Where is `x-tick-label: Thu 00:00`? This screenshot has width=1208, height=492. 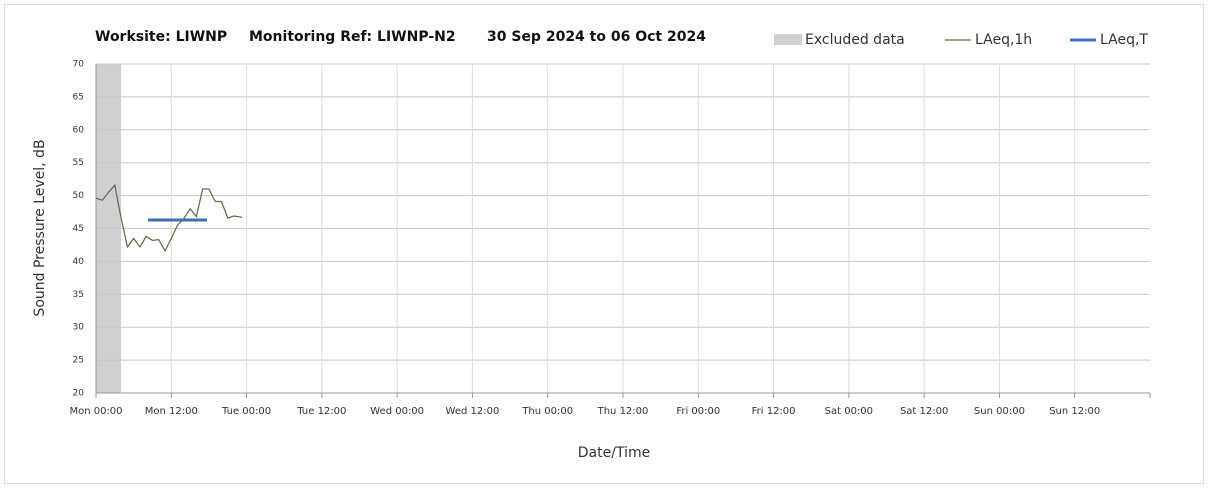
x-tick-label: Thu 00:00 is located at coordinates (547, 411).